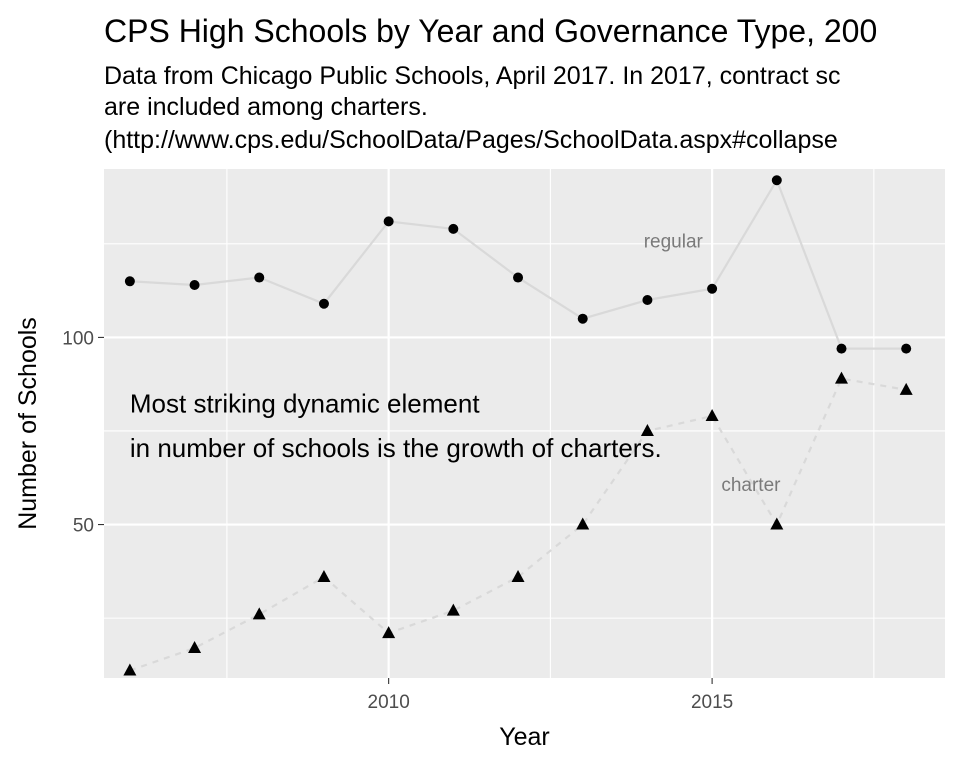 The width and height of the screenshot is (960, 768). What do you see at coordinates (78, 338) in the screenshot?
I see `y-tick-label: 100` at bounding box center [78, 338].